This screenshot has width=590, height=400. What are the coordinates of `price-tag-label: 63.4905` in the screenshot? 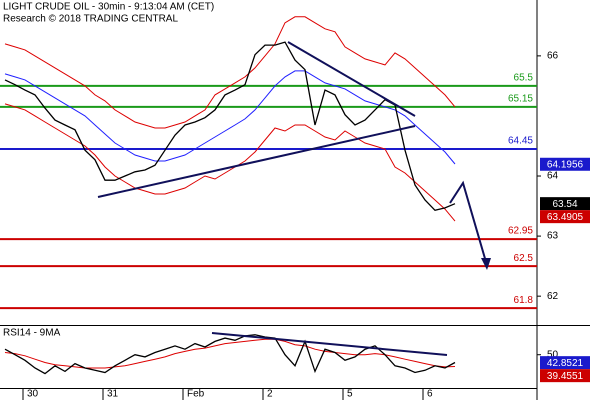 It's located at (565, 217).